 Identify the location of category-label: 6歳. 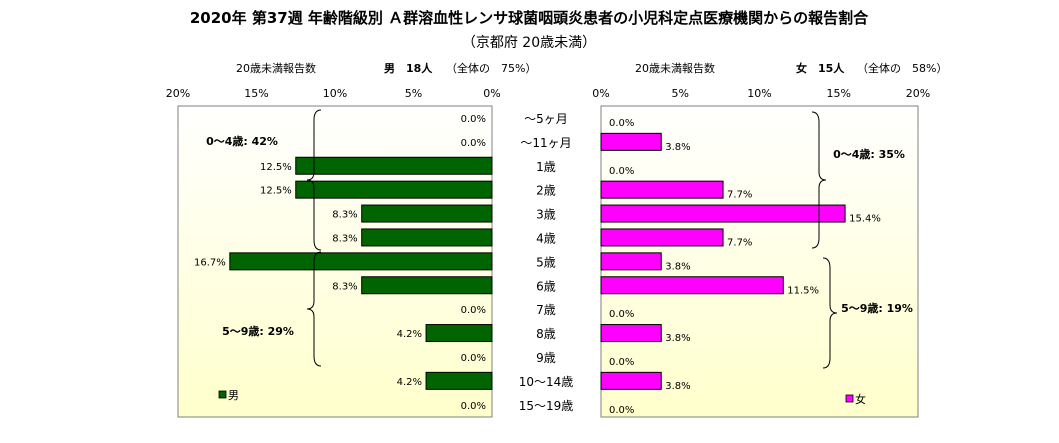
(546, 286).